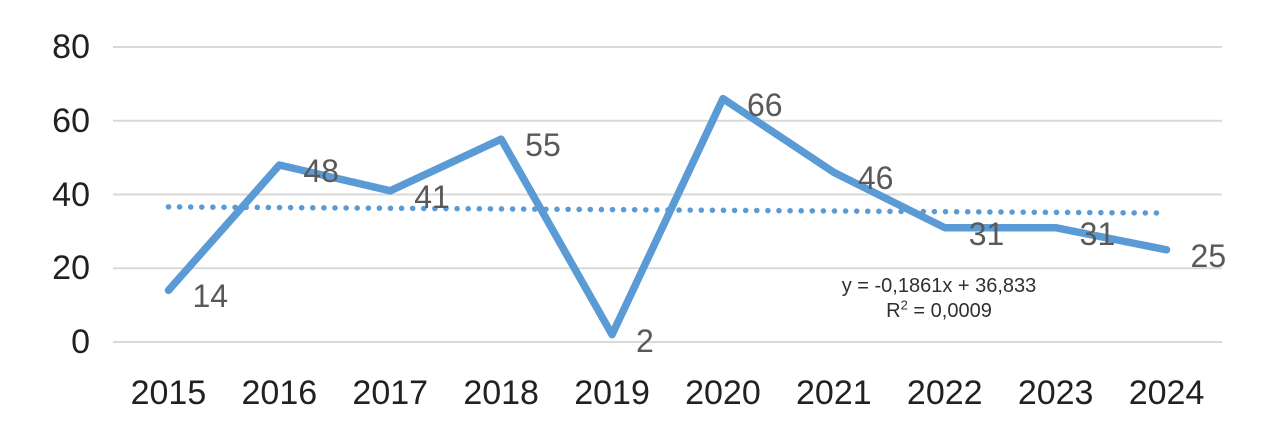  What do you see at coordinates (834, 393) in the screenshot?
I see `x-axis-tick: 2021` at bounding box center [834, 393].